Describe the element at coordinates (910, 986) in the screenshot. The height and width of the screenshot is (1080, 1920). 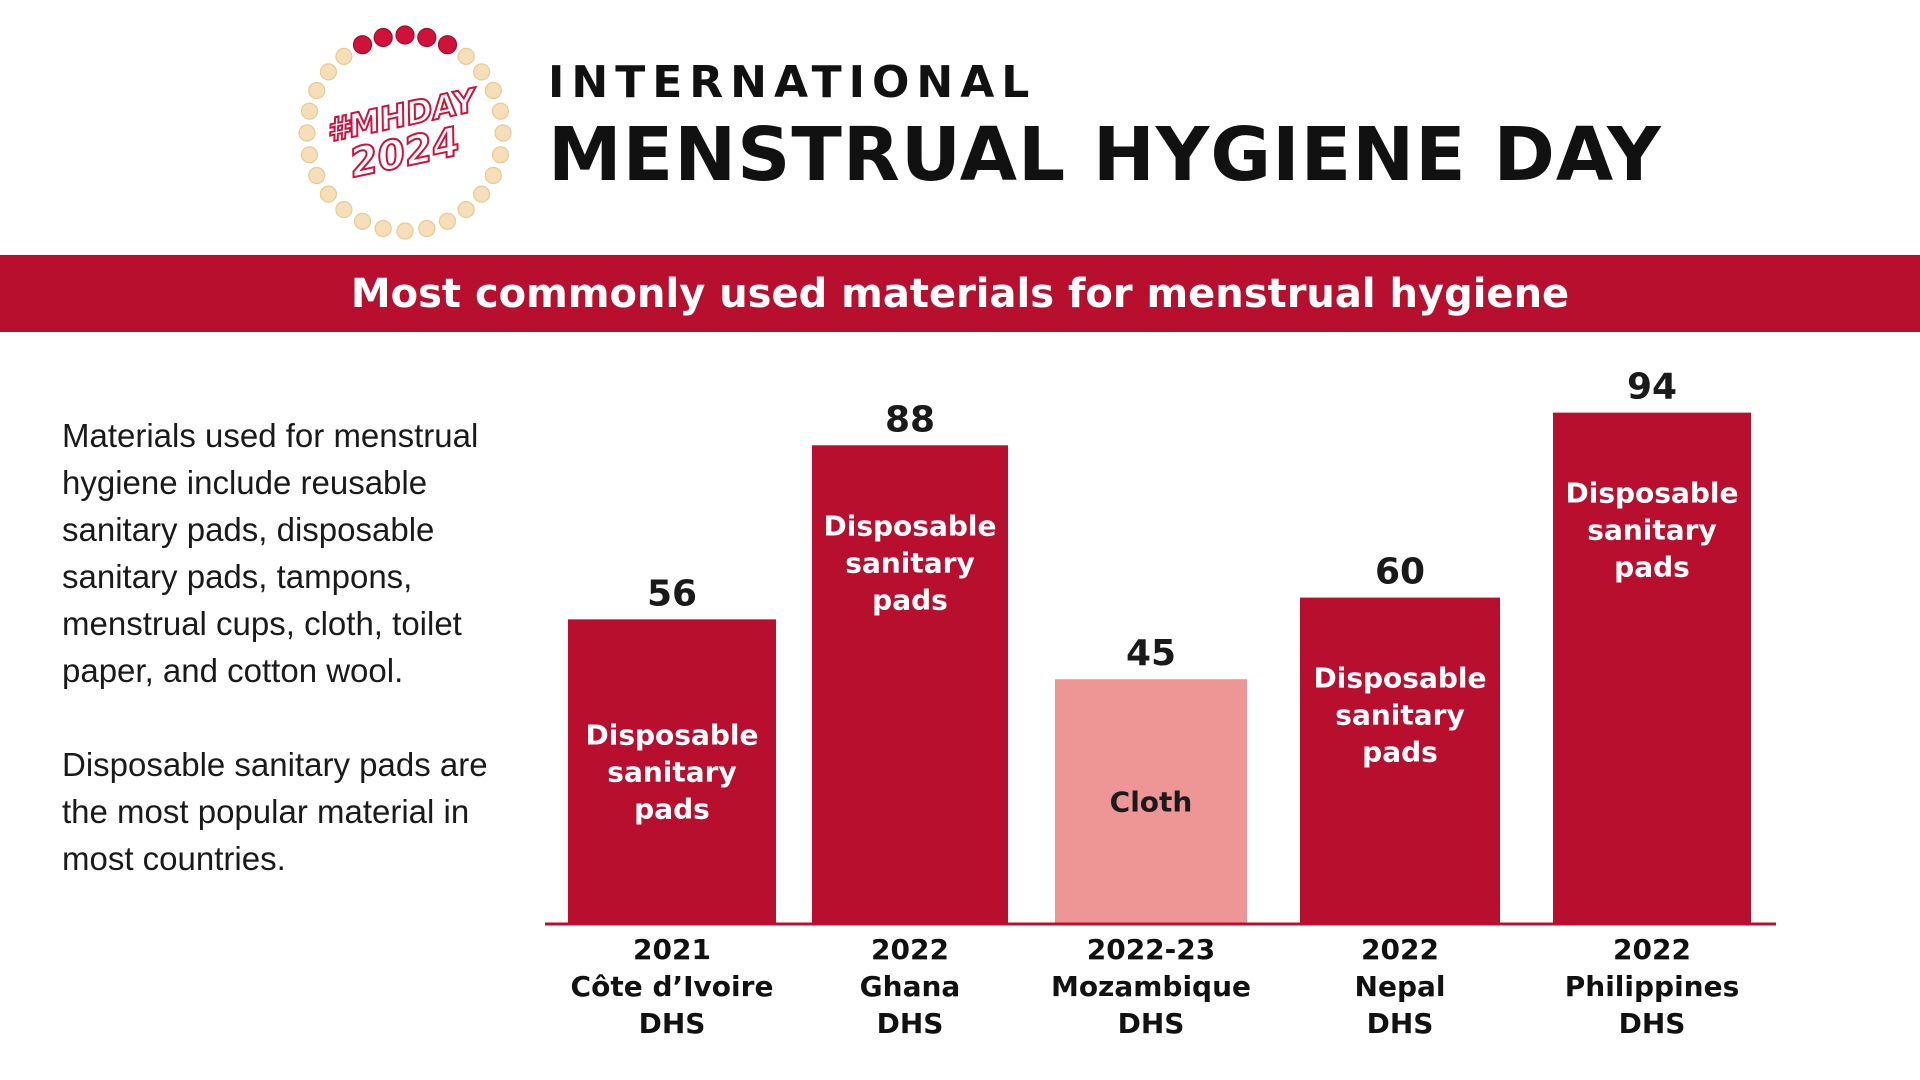
I see `x-tick-label: Ghana` at that location.